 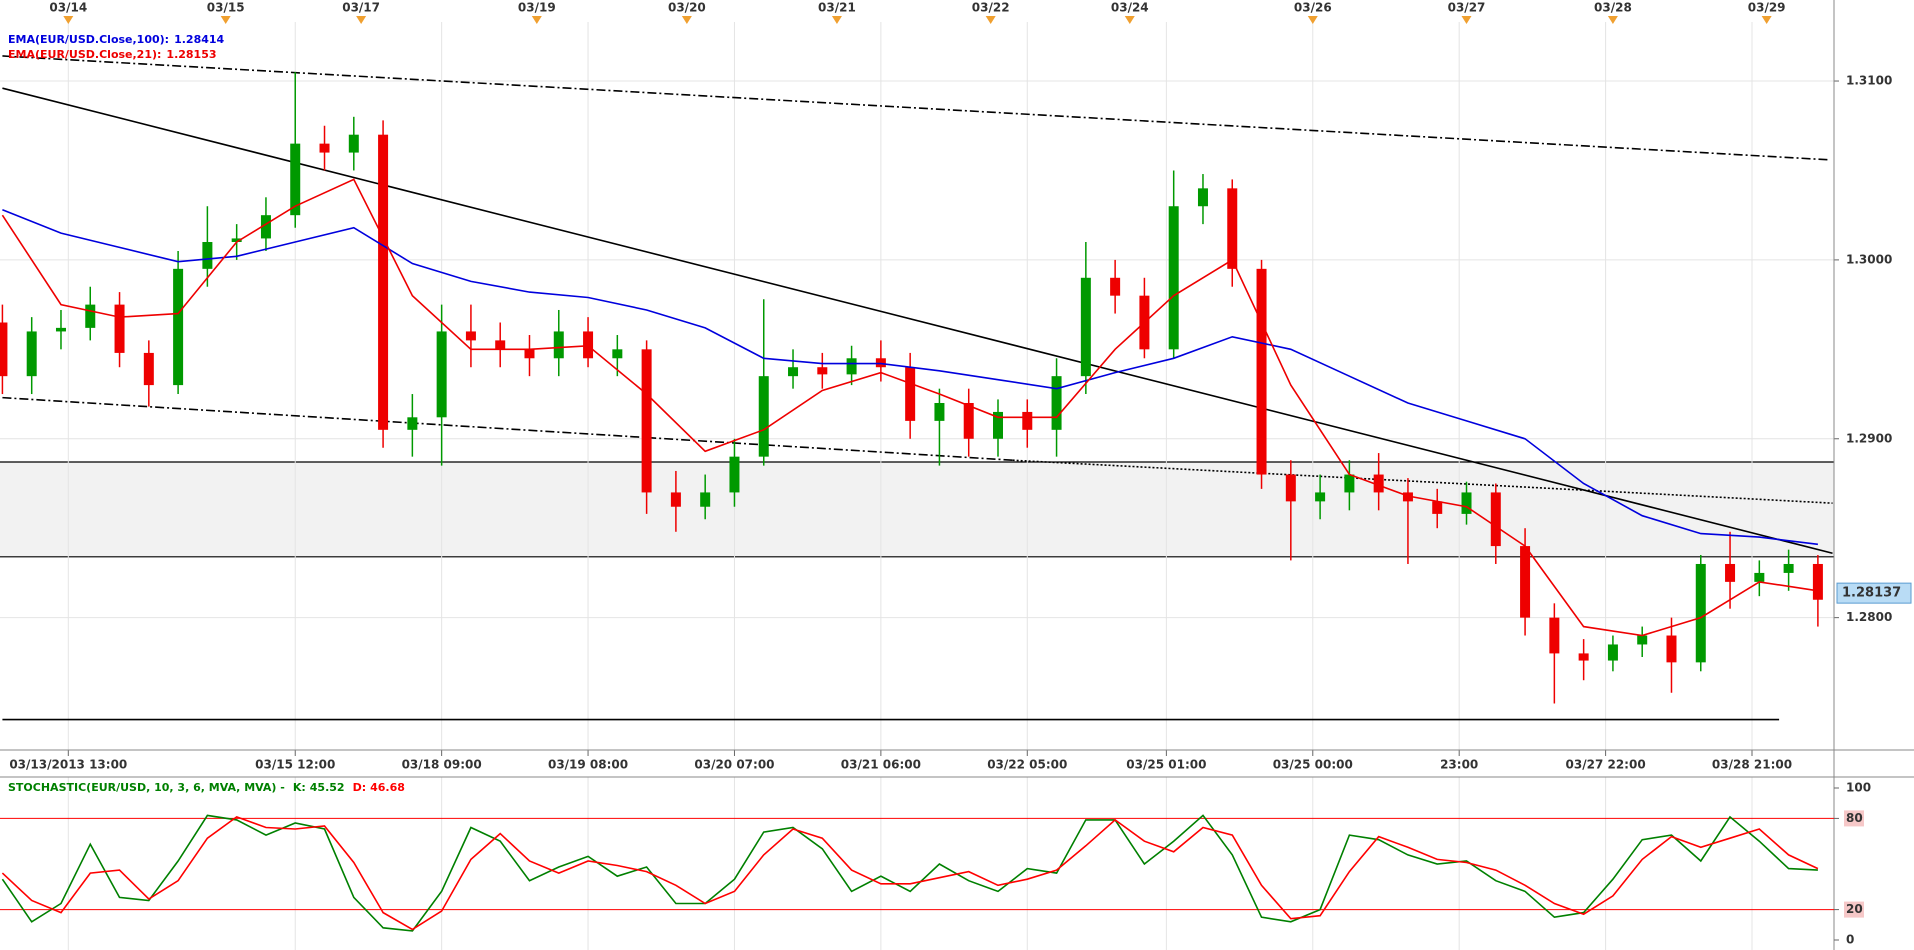 What do you see at coordinates (360, 787) in the screenshot?
I see `legend-name: D:` at bounding box center [360, 787].